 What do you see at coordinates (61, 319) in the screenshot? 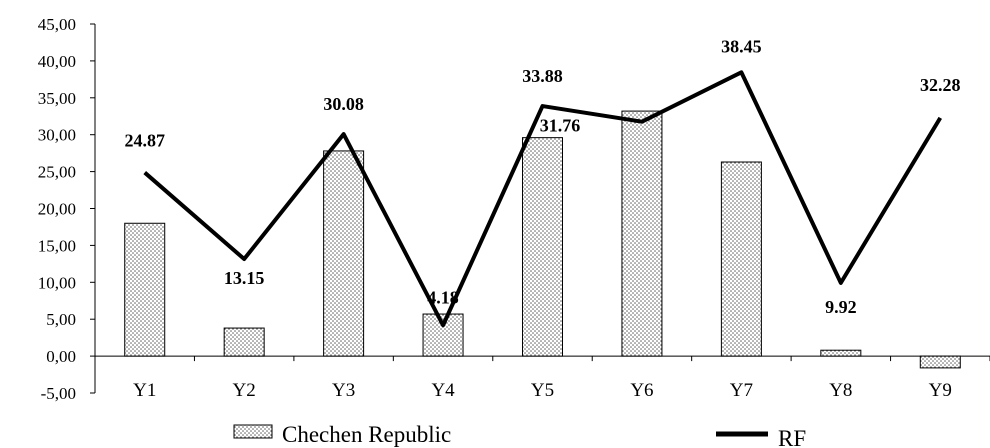
I see `y-tick-label: 5,00` at bounding box center [61, 319].